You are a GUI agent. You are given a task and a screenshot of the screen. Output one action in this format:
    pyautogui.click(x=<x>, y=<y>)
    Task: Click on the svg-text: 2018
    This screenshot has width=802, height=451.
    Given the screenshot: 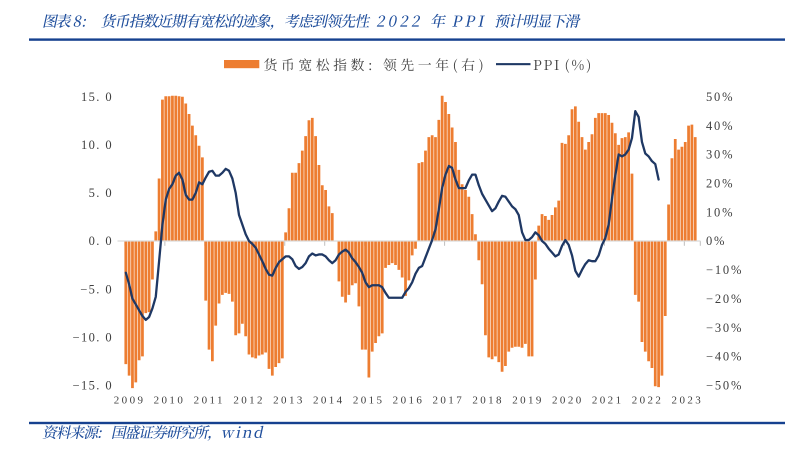 What is the action you would take?
    pyautogui.click(x=488, y=401)
    